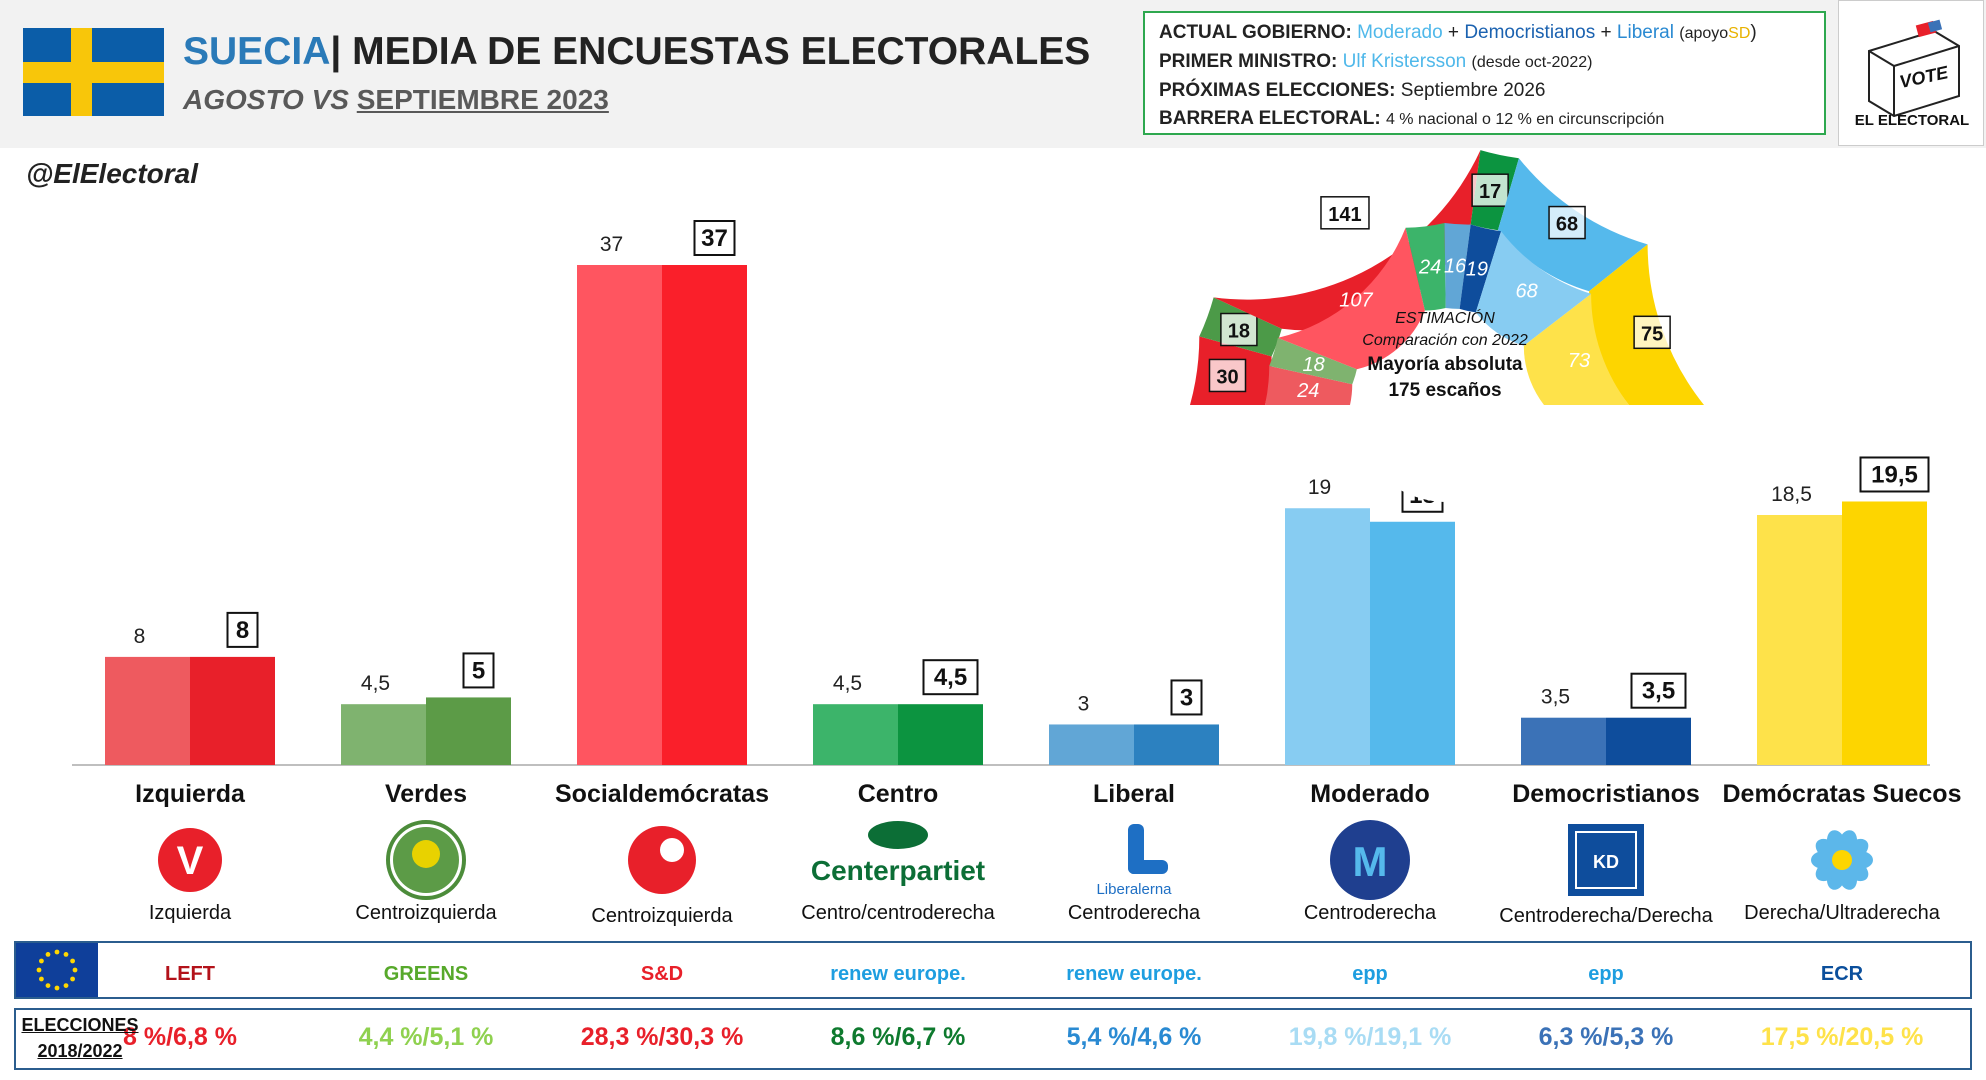 This screenshot has height=1080, width=1986. I want to click on eu-group-logo: GREENS, so click(426, 974).